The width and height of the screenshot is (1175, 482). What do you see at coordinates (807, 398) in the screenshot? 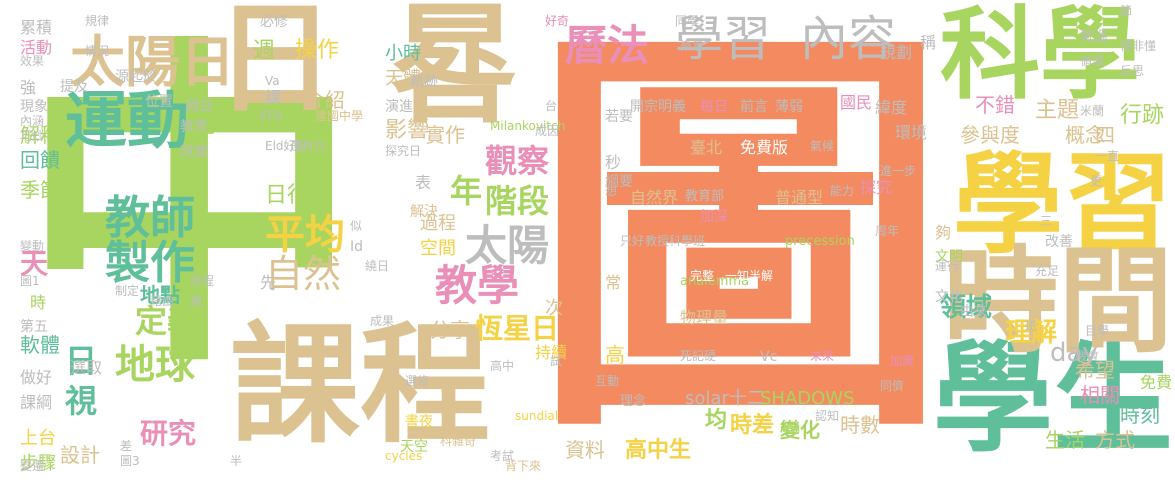
I see `word-86: SHADOWS` at bounding box center [807, 398].